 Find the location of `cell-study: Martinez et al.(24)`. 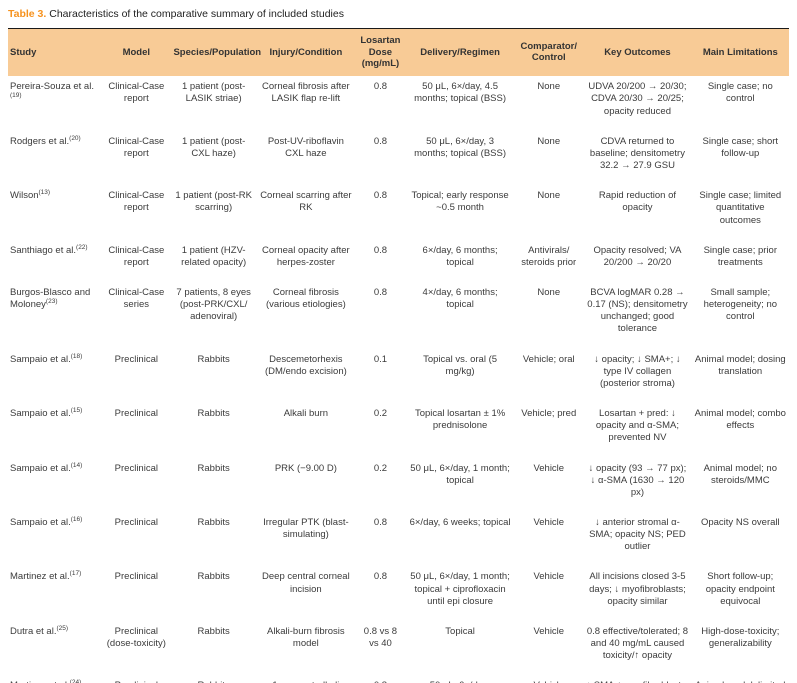

cell-study: Martinez et al.(24) is located at coordinates (55, 679).